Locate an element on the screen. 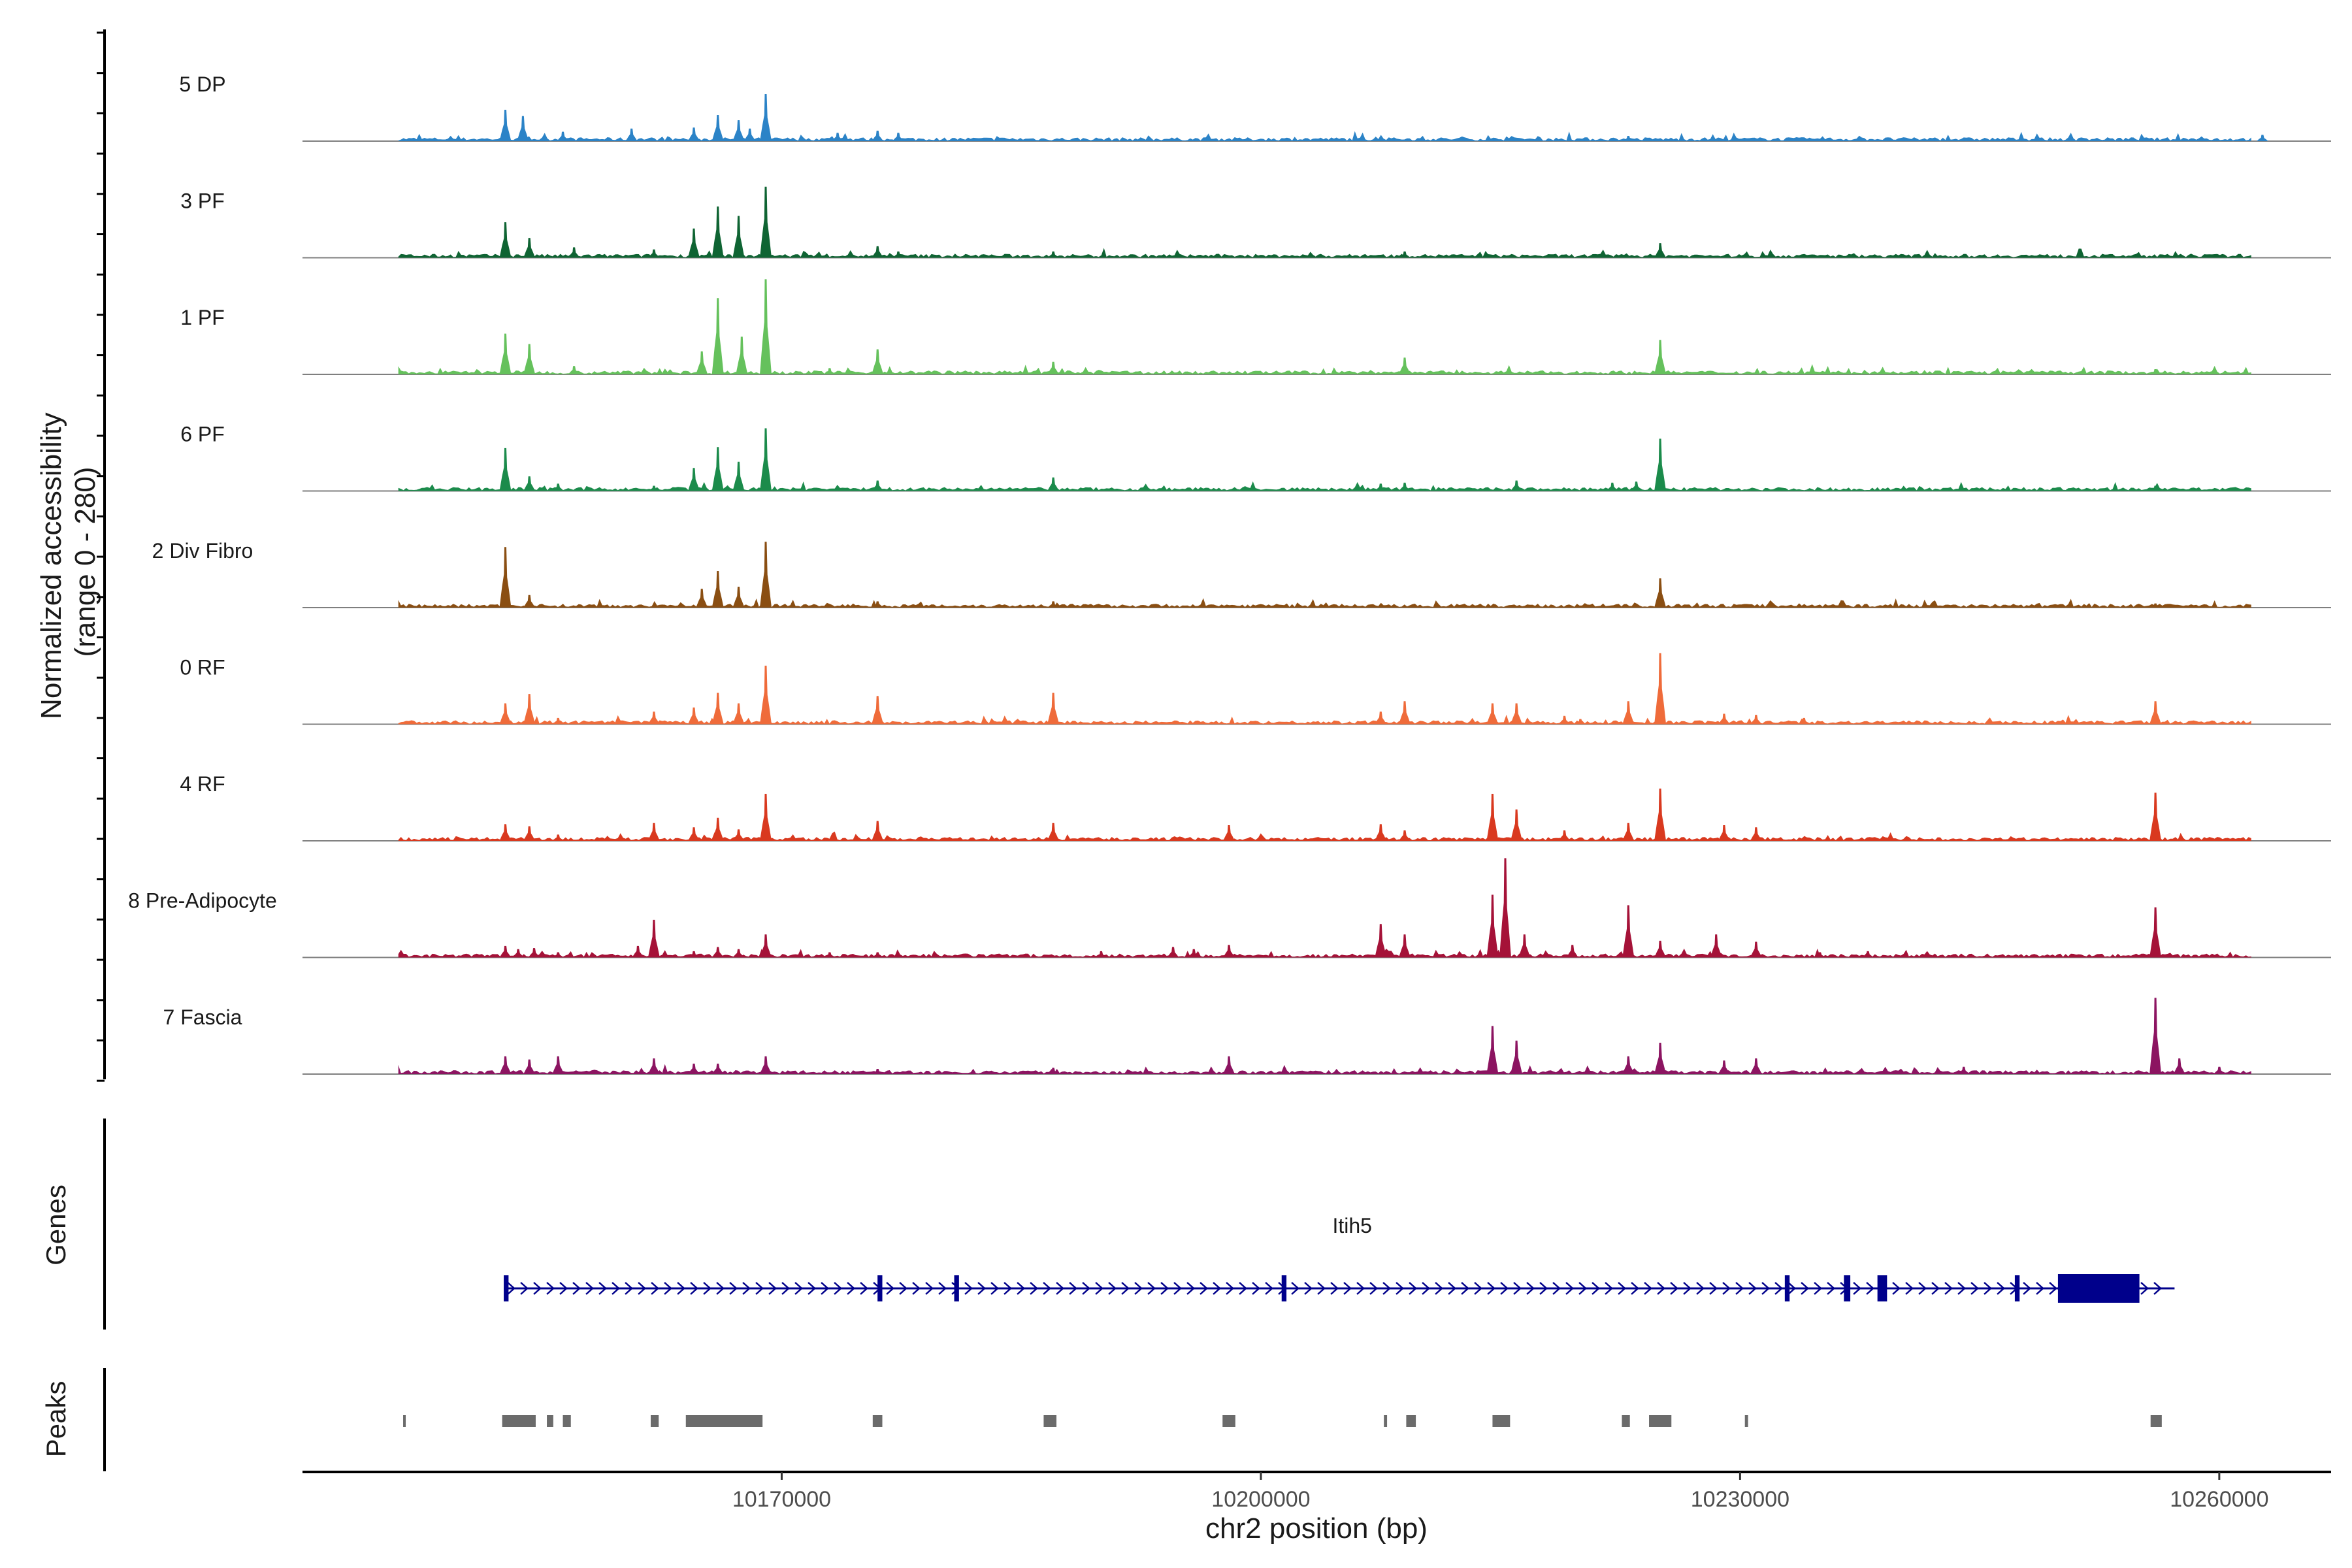  track-background-signal is located at coordinates (1324, 369).